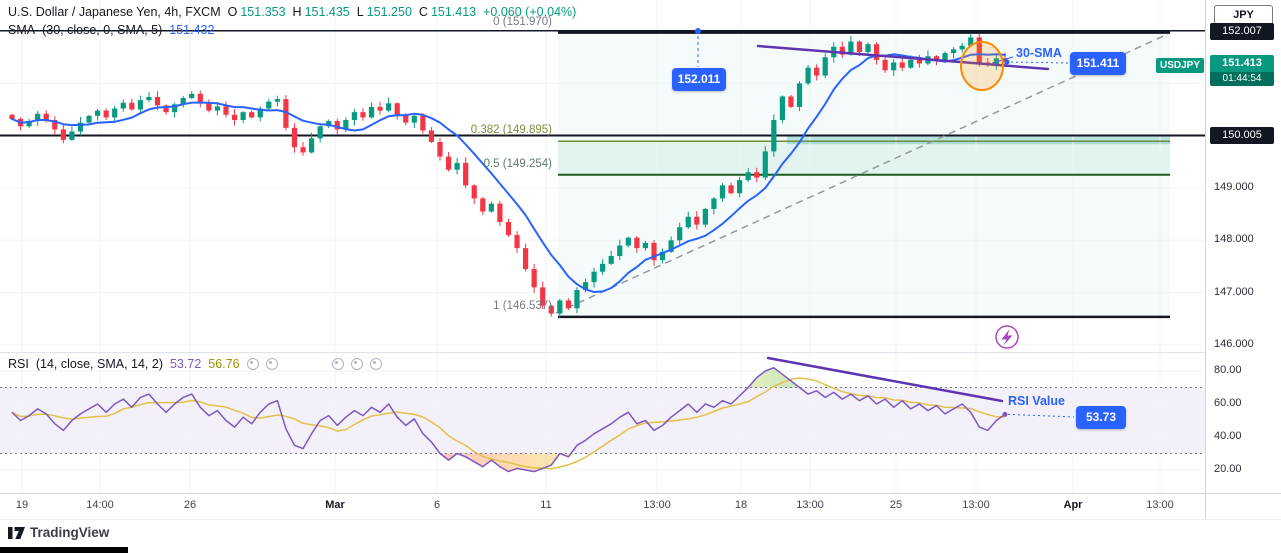  What do you see at coordinates (1242, 63) in the screenshot?
I see `last-price-value: 151.413` at bounding box center [1242, 63].